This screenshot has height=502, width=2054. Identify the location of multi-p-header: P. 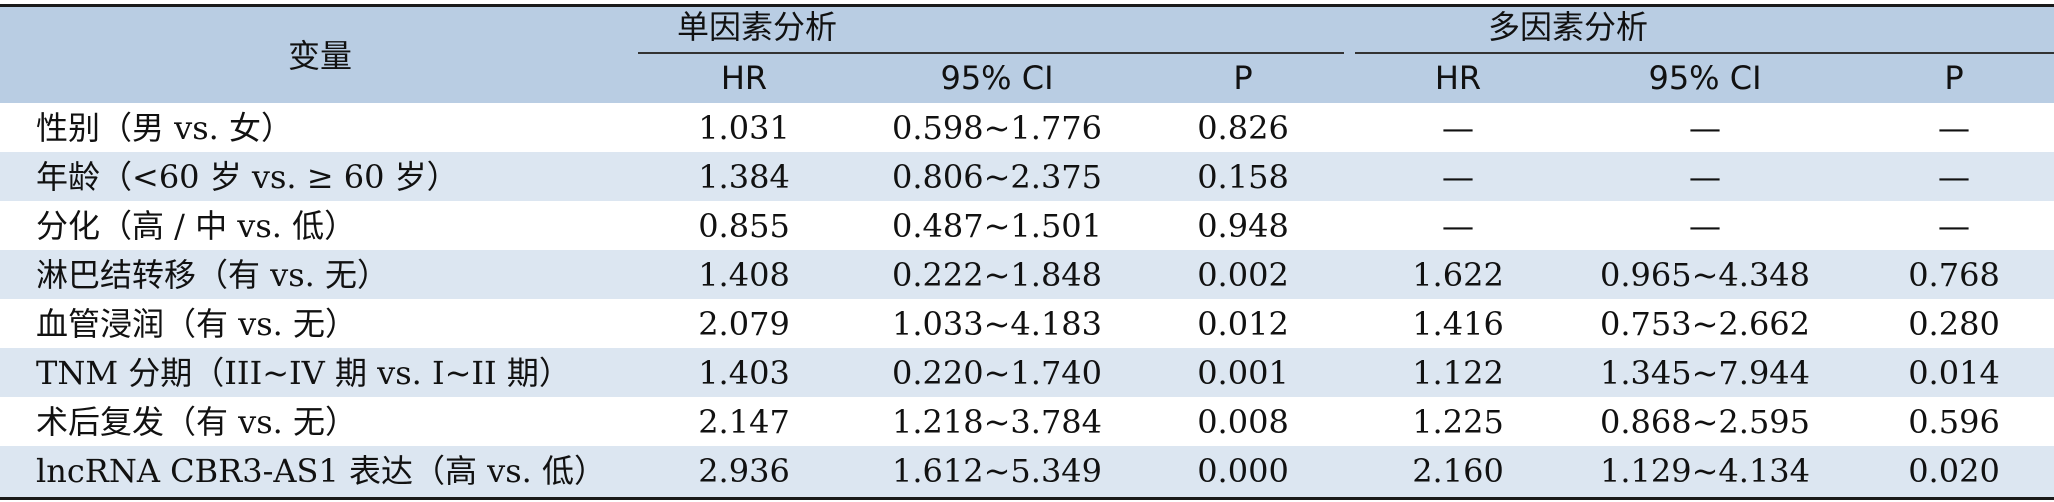
(1954, 78).